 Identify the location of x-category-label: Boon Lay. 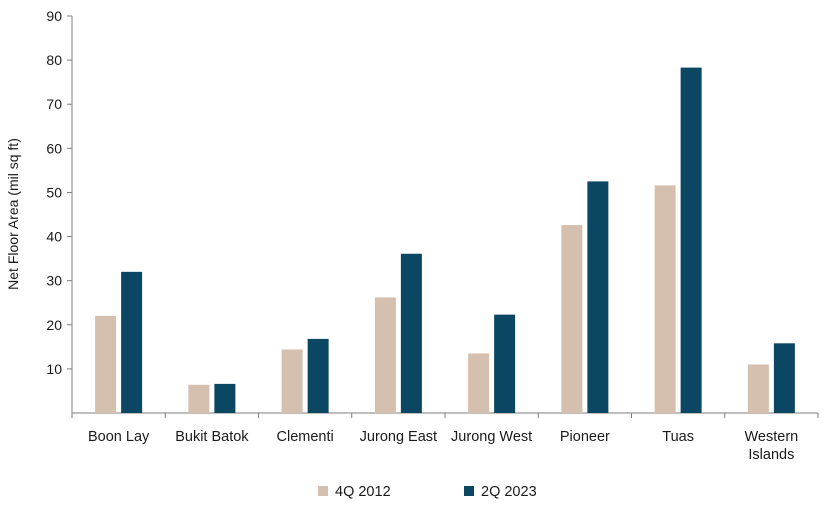
(119, 437).